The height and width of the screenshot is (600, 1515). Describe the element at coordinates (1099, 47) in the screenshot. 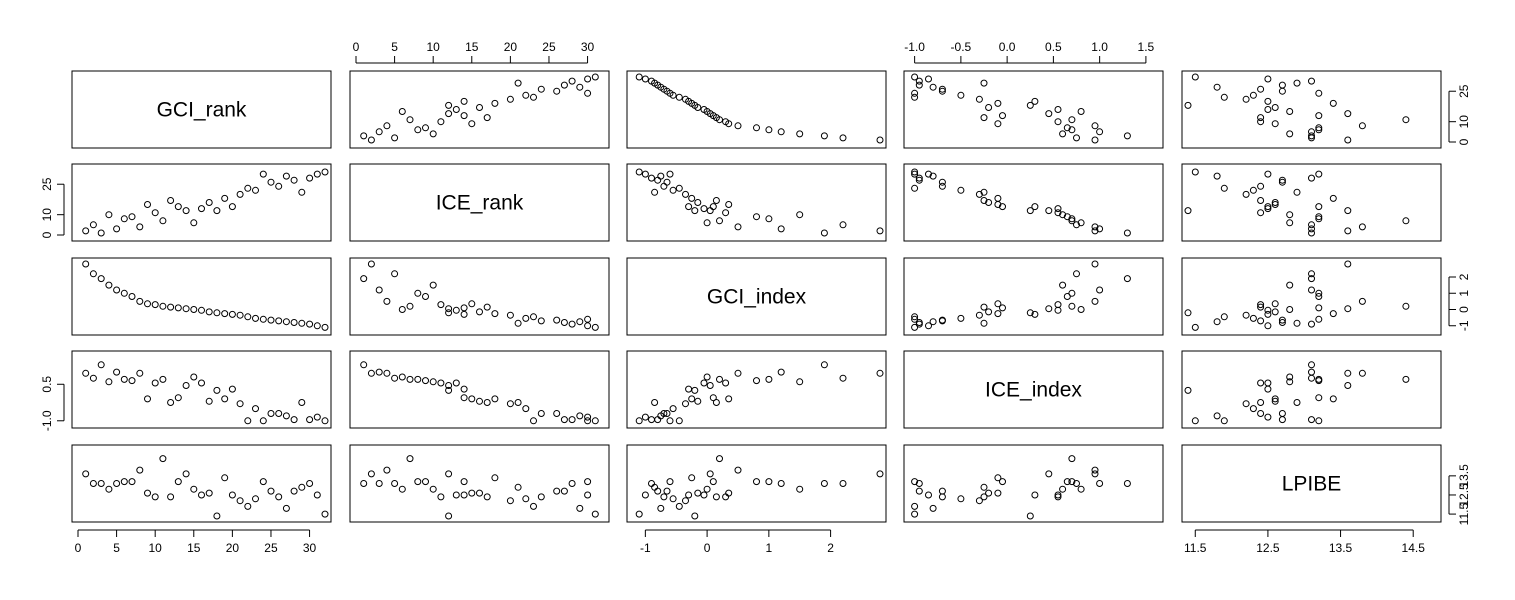

I see `tick-label-top-ice-index-4: 1.0` at that location.